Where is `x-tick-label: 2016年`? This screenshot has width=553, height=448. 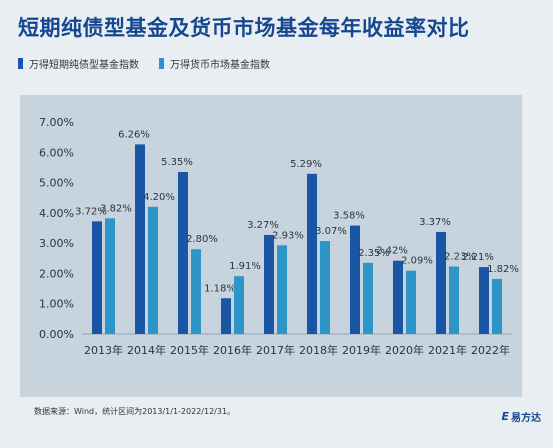
x-tick-label: 2016年 is located at coordinates (232, 350).